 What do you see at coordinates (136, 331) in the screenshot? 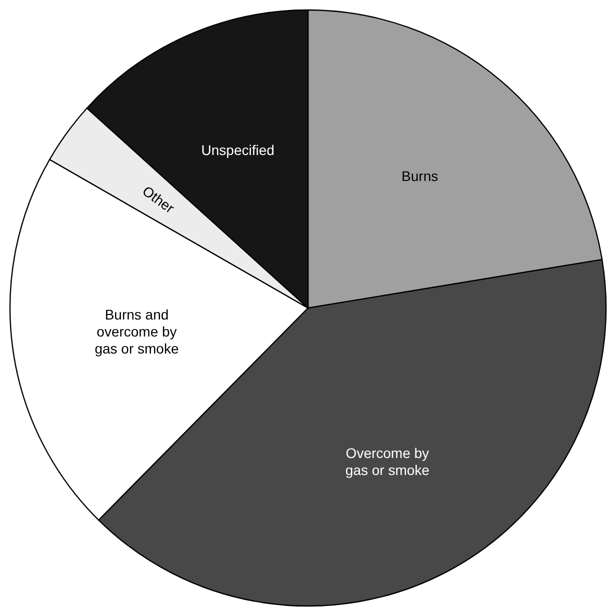
I see `slice-label: Burns and overcome by gas or smoke` at bounding box center [136, 331].